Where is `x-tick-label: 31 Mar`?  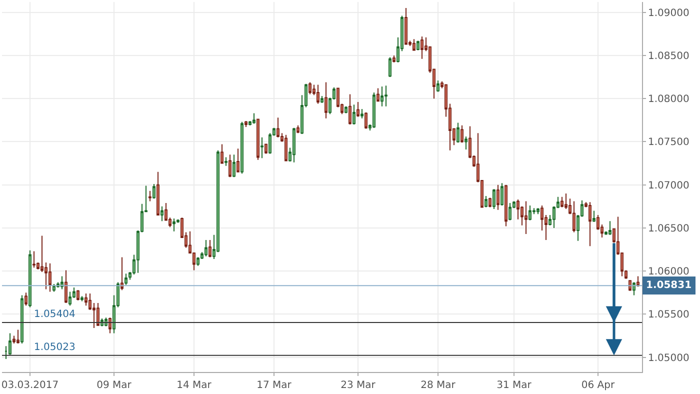 x-tick-label: 31 Mar is located at coordinates (514, 385).